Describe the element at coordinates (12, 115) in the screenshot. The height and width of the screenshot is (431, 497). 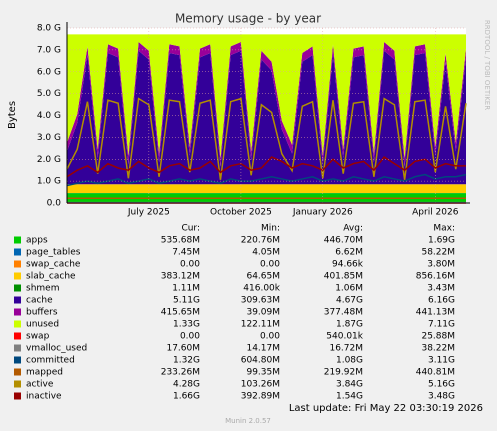
I see `y-axis-label: Bytes` at that location.